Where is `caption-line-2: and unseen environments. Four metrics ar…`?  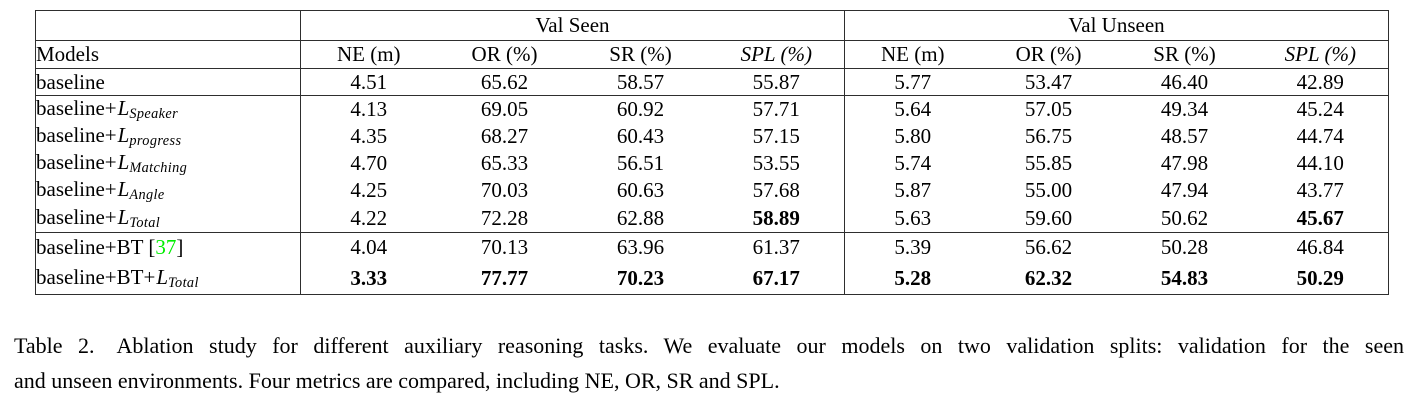
caption-line-2: and unseen environments. Four metrics ar… is located at coordinates (397, 380).